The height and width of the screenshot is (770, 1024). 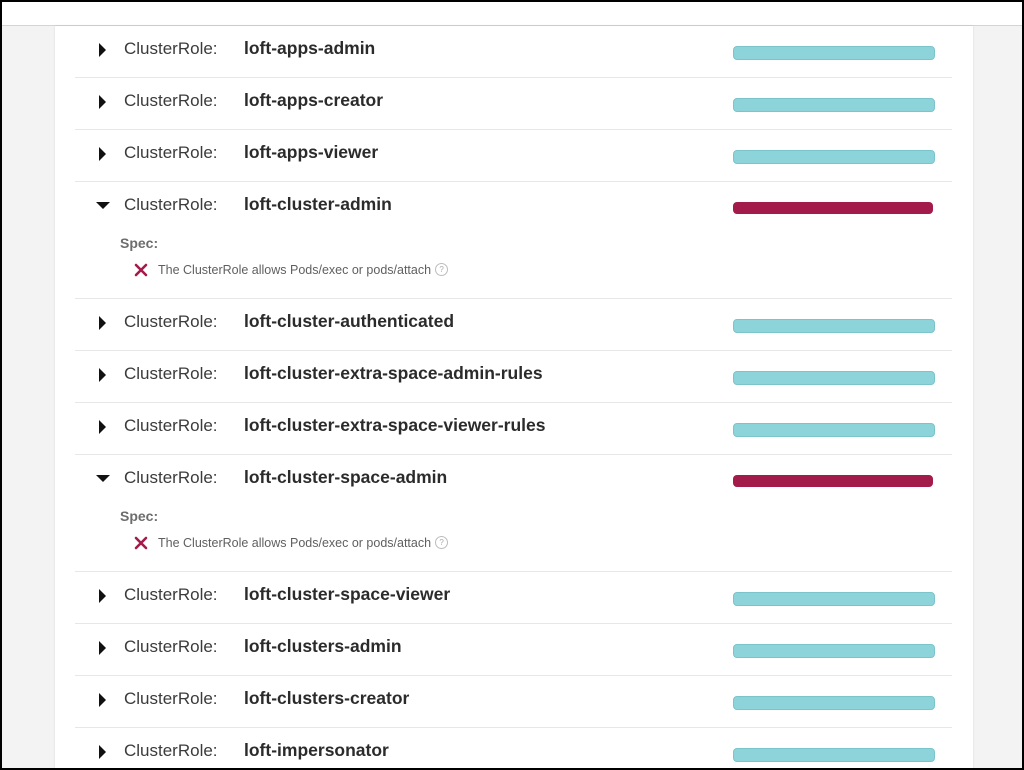 What do you see at coordinates (318, 204) in the screenshot?
I see `clusterrole-name: loft-cluster-admin` at bounding box center [318, 204].